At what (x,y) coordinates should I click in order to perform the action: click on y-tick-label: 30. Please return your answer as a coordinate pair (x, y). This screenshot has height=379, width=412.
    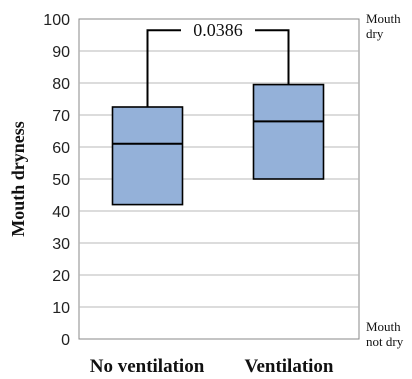
    Looking at the image, I should click on (61, 244).